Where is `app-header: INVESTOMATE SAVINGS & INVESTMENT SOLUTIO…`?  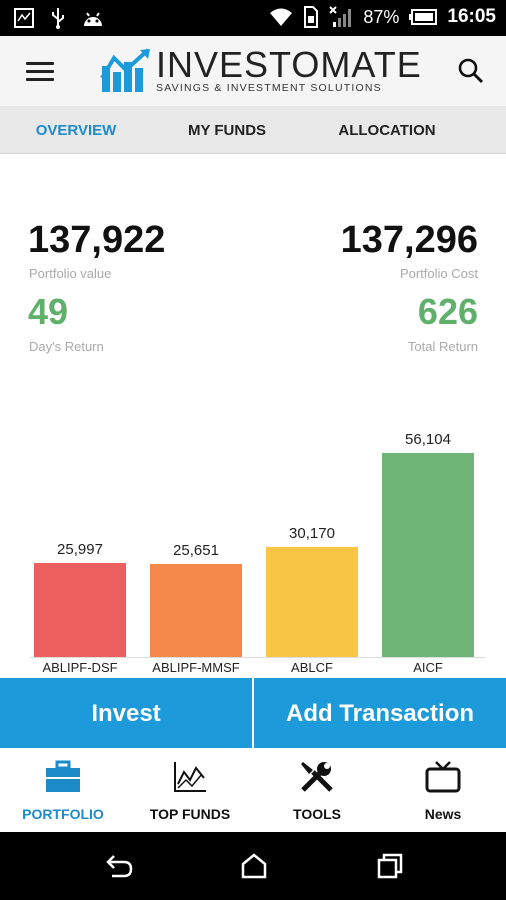 app-header: INVESTOMATE SAVINGS & INVESTMENT SOLUTIO… is located at coordinates (253, 71).